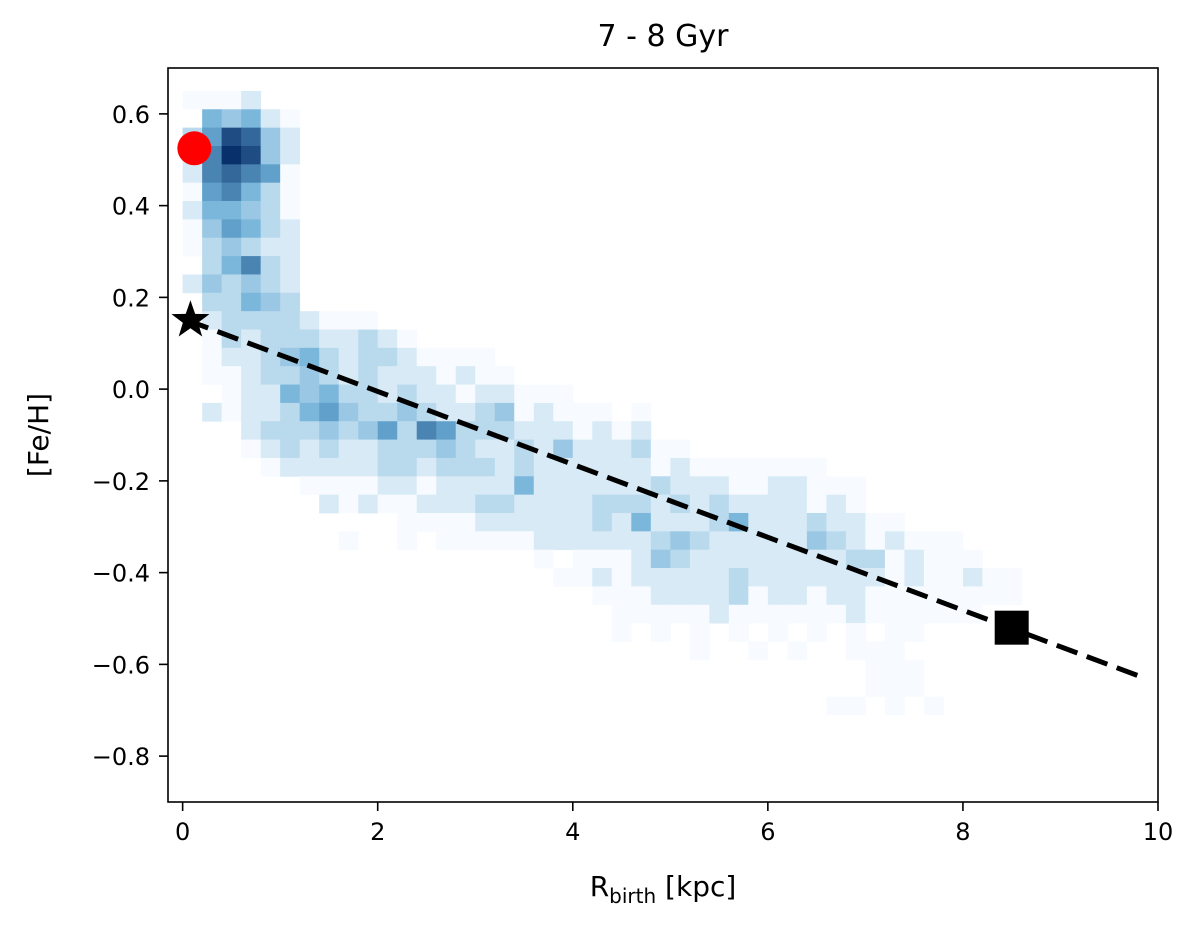  Describe the element at coordinates (1158, 832) in the screenshot. I see `x-tick-label: 10` at that location.